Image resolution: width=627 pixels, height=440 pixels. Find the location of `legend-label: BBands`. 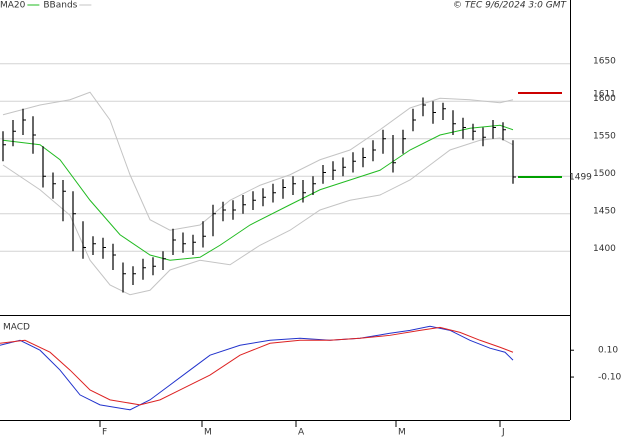

legend-label: BBands is located at coordinates (60, 6).